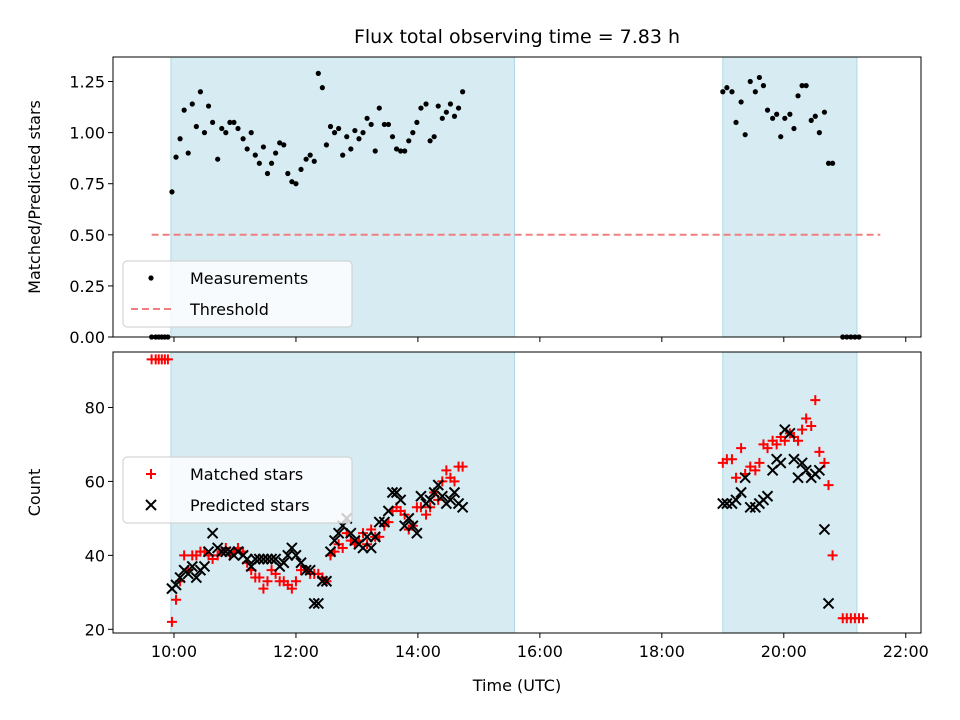 The width and height of the screenshot is (960, 720). What do you see at coordinates (34, 493) in the screenshot?
I see `y-axis-label: Count` at bounding box center [34, 493].